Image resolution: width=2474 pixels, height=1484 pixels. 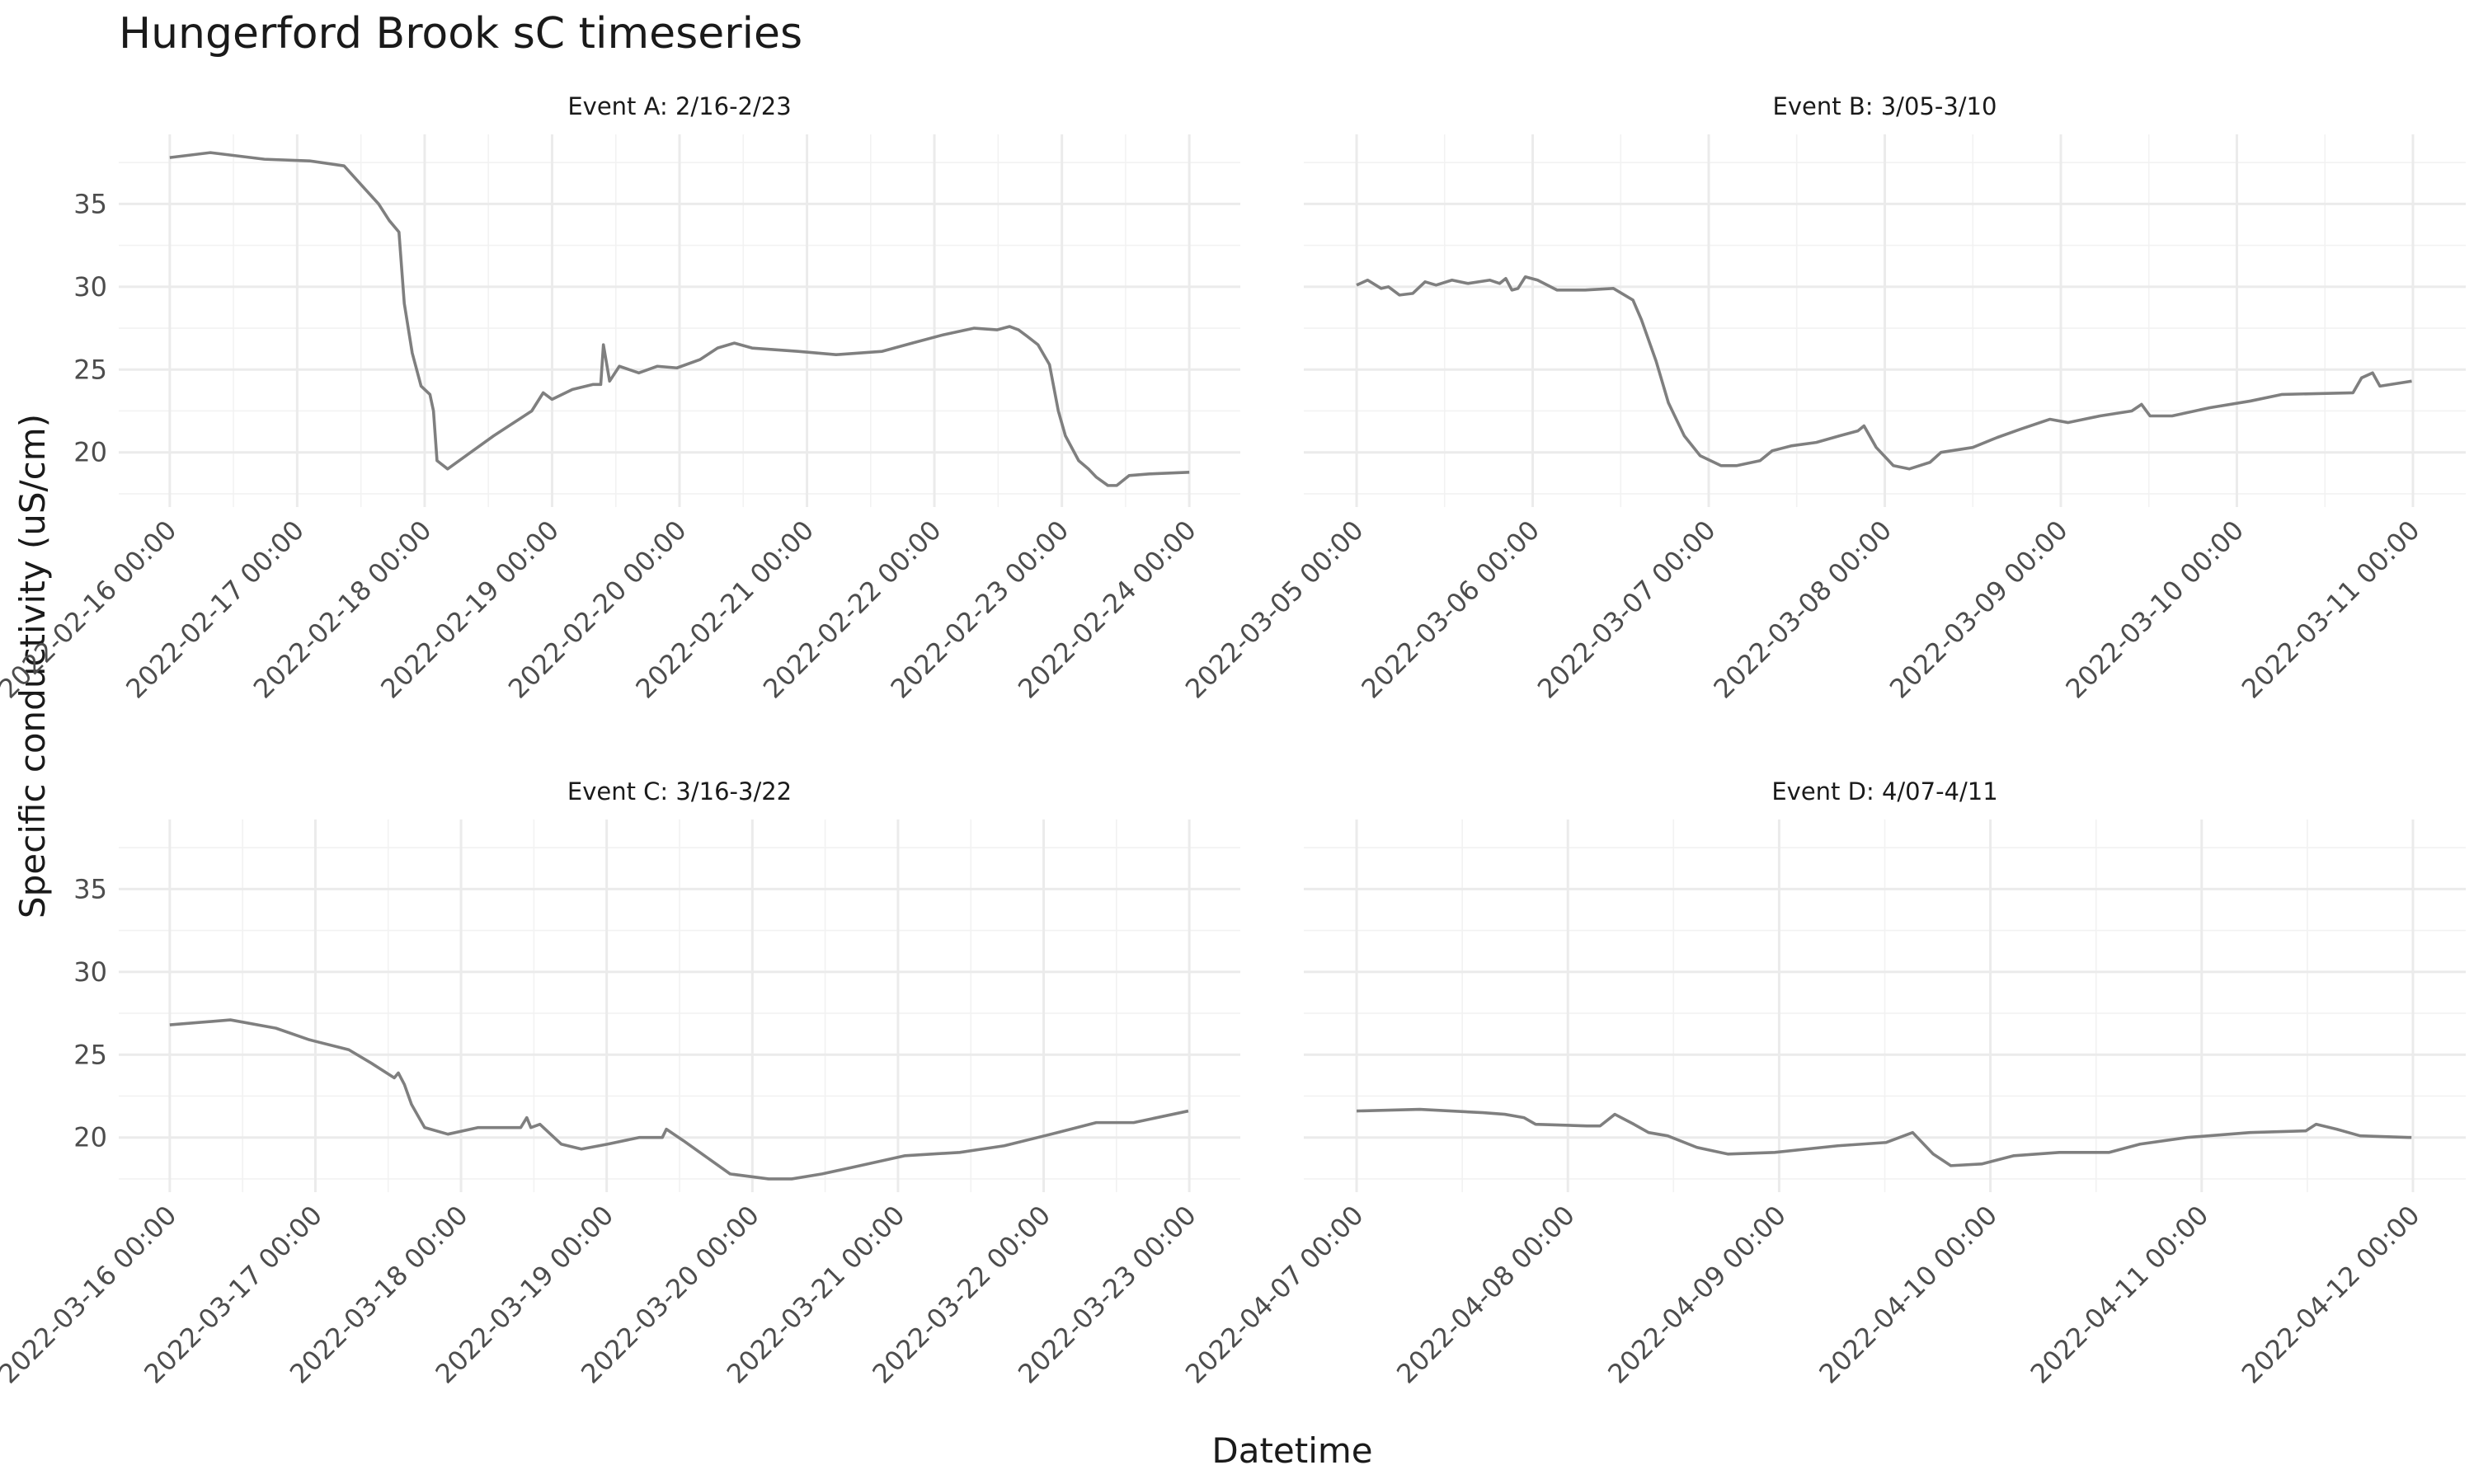 What do you see at coordinates (1884, 791) in the screenshot?
I see `facet-title: Event D: 4/07-4/11` at bounding box center [1884, 791].